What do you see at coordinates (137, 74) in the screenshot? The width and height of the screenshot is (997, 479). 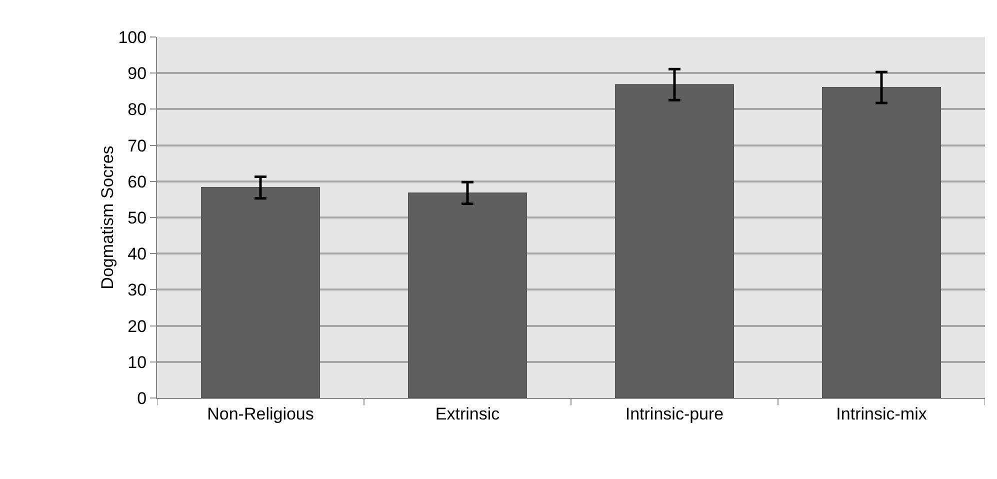 I see `y-tick-label: 90` at bounding box center [137, 74].